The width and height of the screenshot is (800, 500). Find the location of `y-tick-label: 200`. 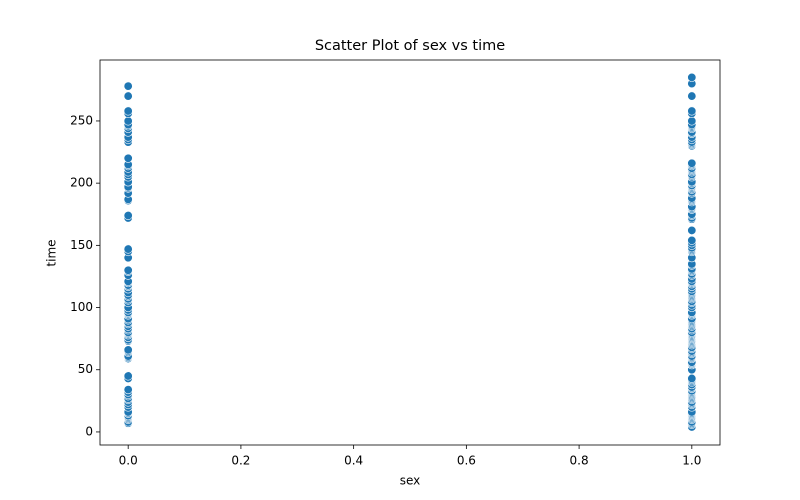

y-tick-label: 200 is located at coordinates (81, 183).